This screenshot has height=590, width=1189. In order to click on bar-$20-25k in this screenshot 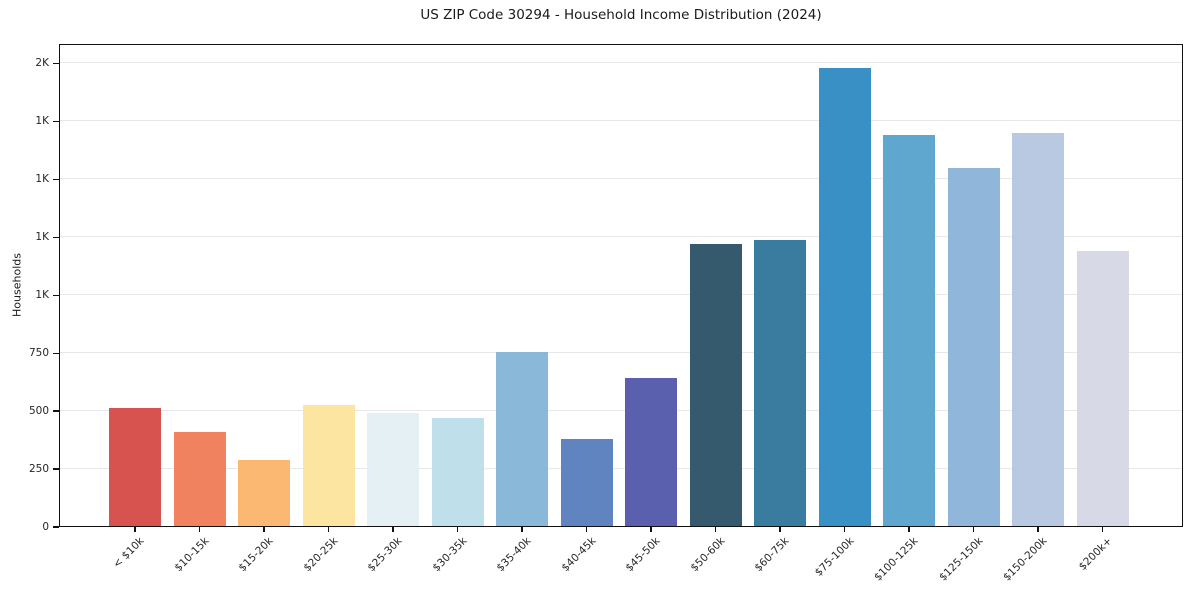, I will do `click(328, 465)`.